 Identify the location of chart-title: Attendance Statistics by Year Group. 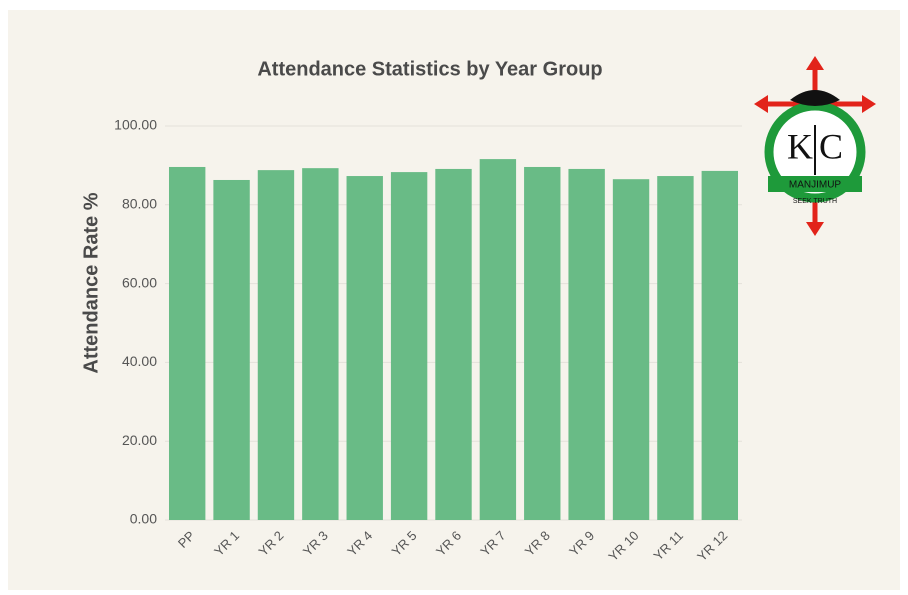
(429, 69).